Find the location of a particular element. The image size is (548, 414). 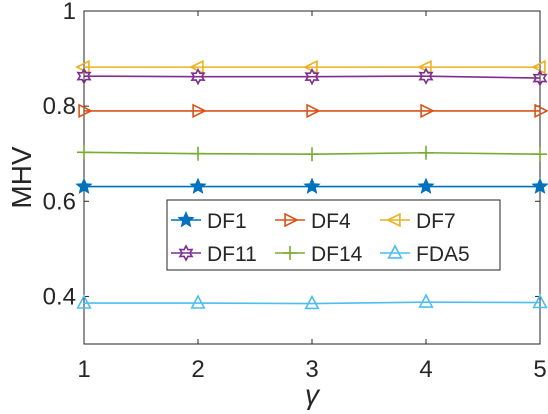

series-df14 is located at coordinates (312, 153).